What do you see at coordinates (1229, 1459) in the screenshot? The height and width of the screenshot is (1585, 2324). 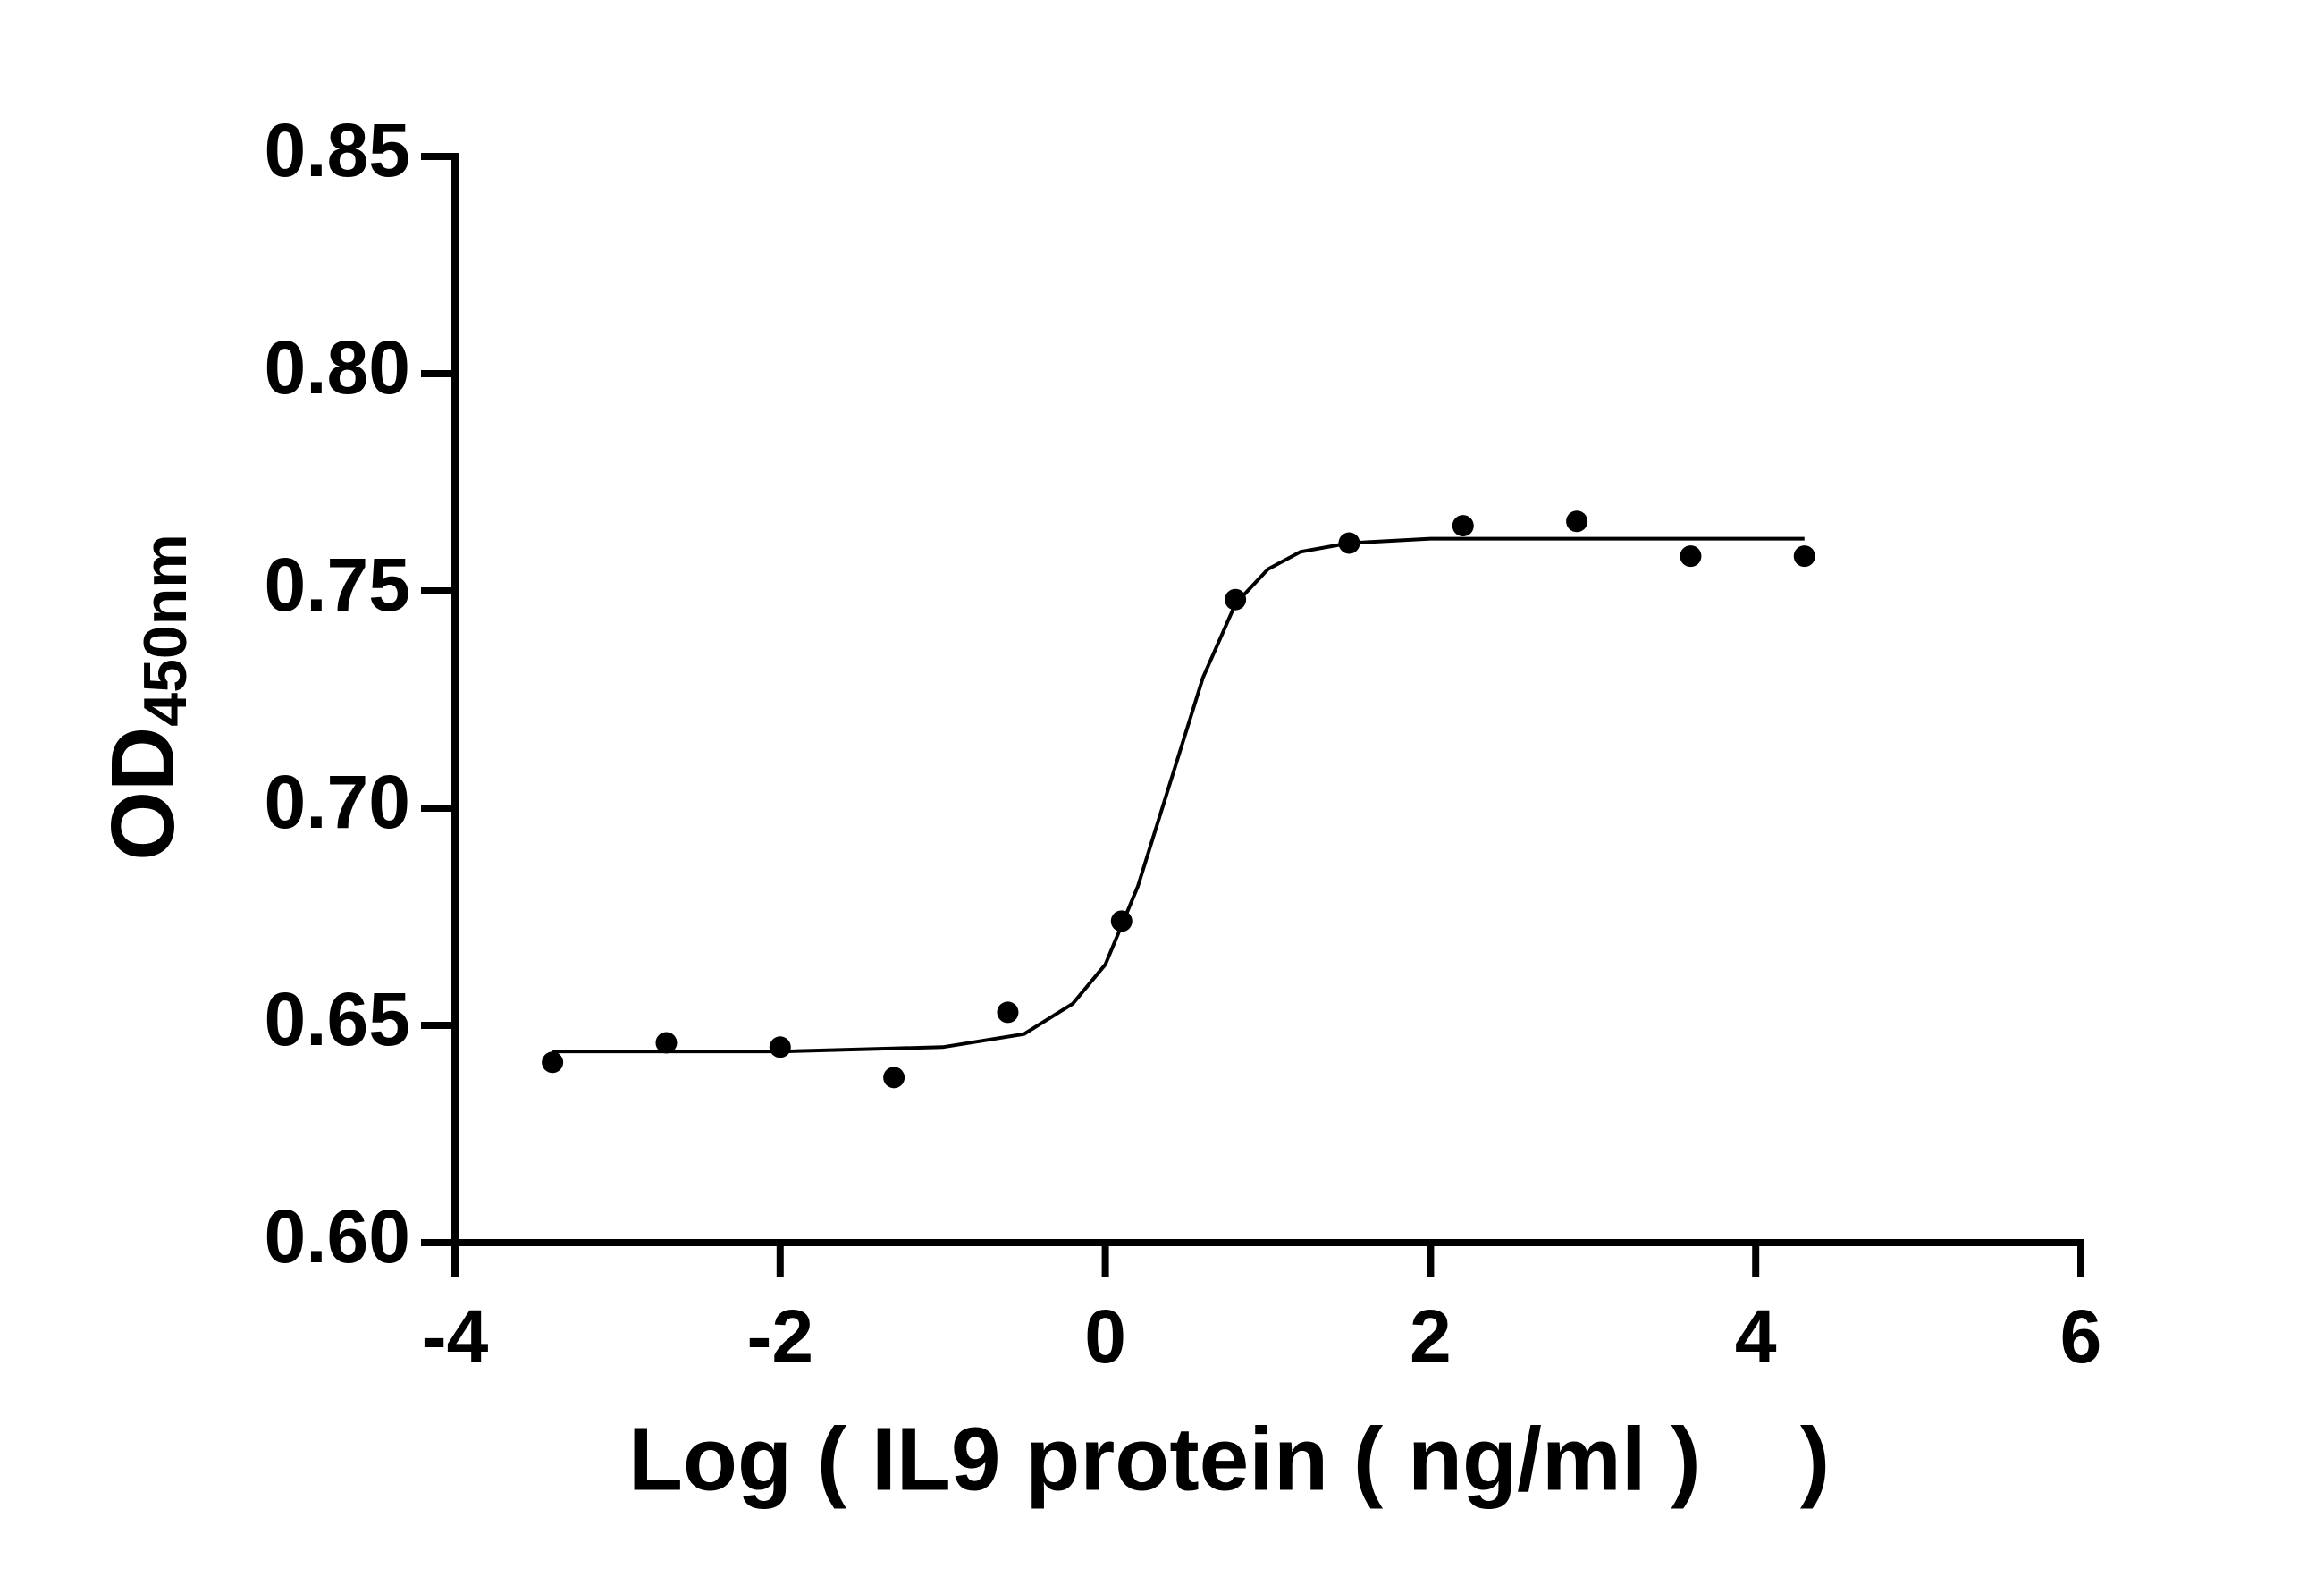 I see `x-axis-label: Log ( IL9 protein ( ng/ml ) )` at bounding box center [1229, 1459].